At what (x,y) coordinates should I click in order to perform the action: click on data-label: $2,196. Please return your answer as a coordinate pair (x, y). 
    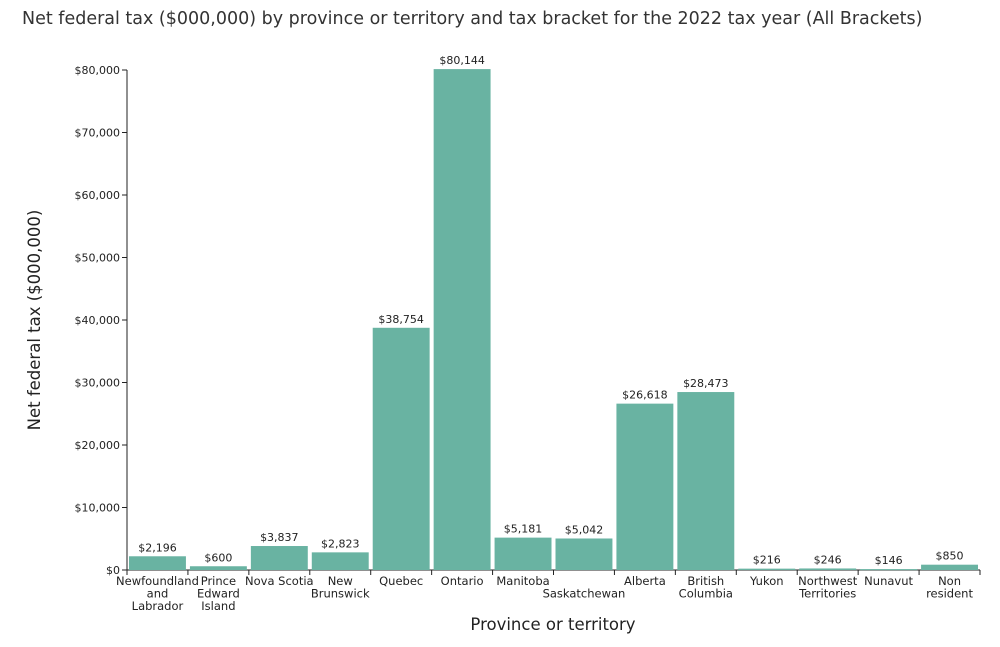
    Looking at the image, I should click on (157, 547).